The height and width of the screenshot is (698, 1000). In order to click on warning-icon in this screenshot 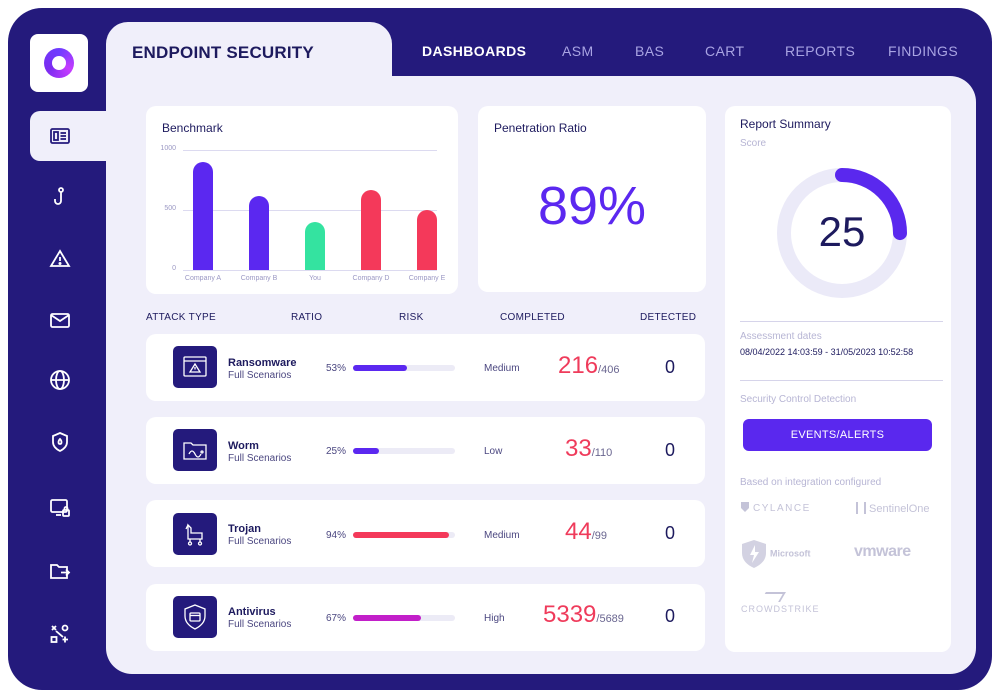, I will do `click(60, 259)`.